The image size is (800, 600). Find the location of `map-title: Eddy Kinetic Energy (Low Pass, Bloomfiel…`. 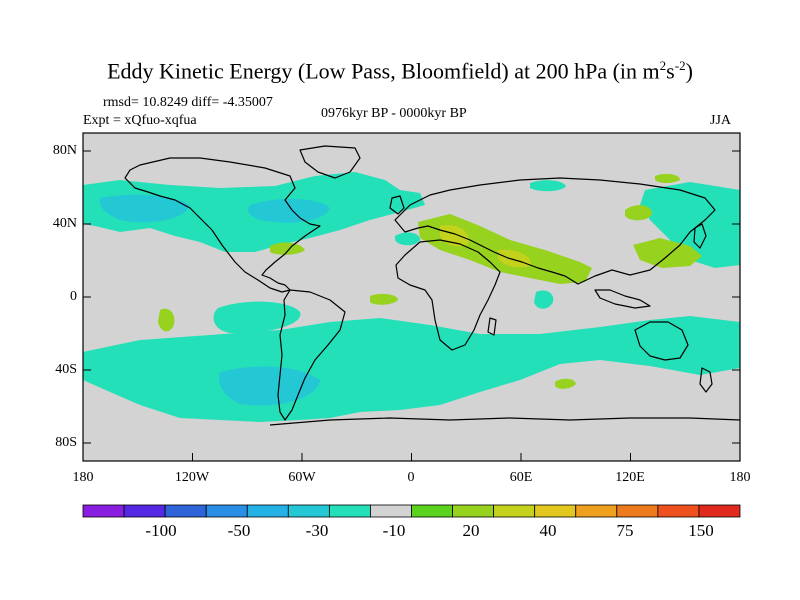

map-title: Eddy Kinetic Energy (Low Pass, Bloomfiel… is located at coordinates (400, 71).